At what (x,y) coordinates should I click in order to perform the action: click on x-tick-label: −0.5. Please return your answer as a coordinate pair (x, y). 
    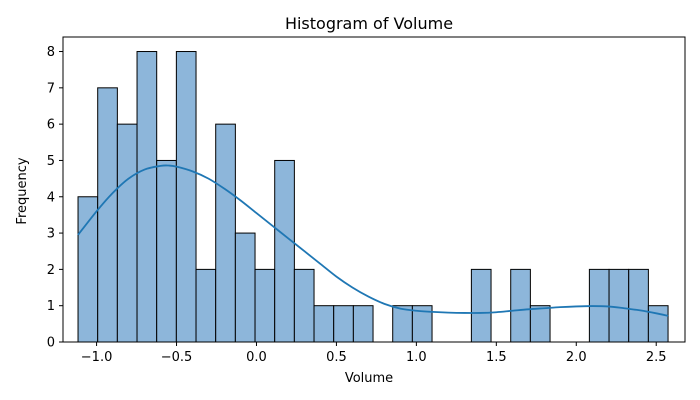
    Looking at the image, I should click on (177, 357).